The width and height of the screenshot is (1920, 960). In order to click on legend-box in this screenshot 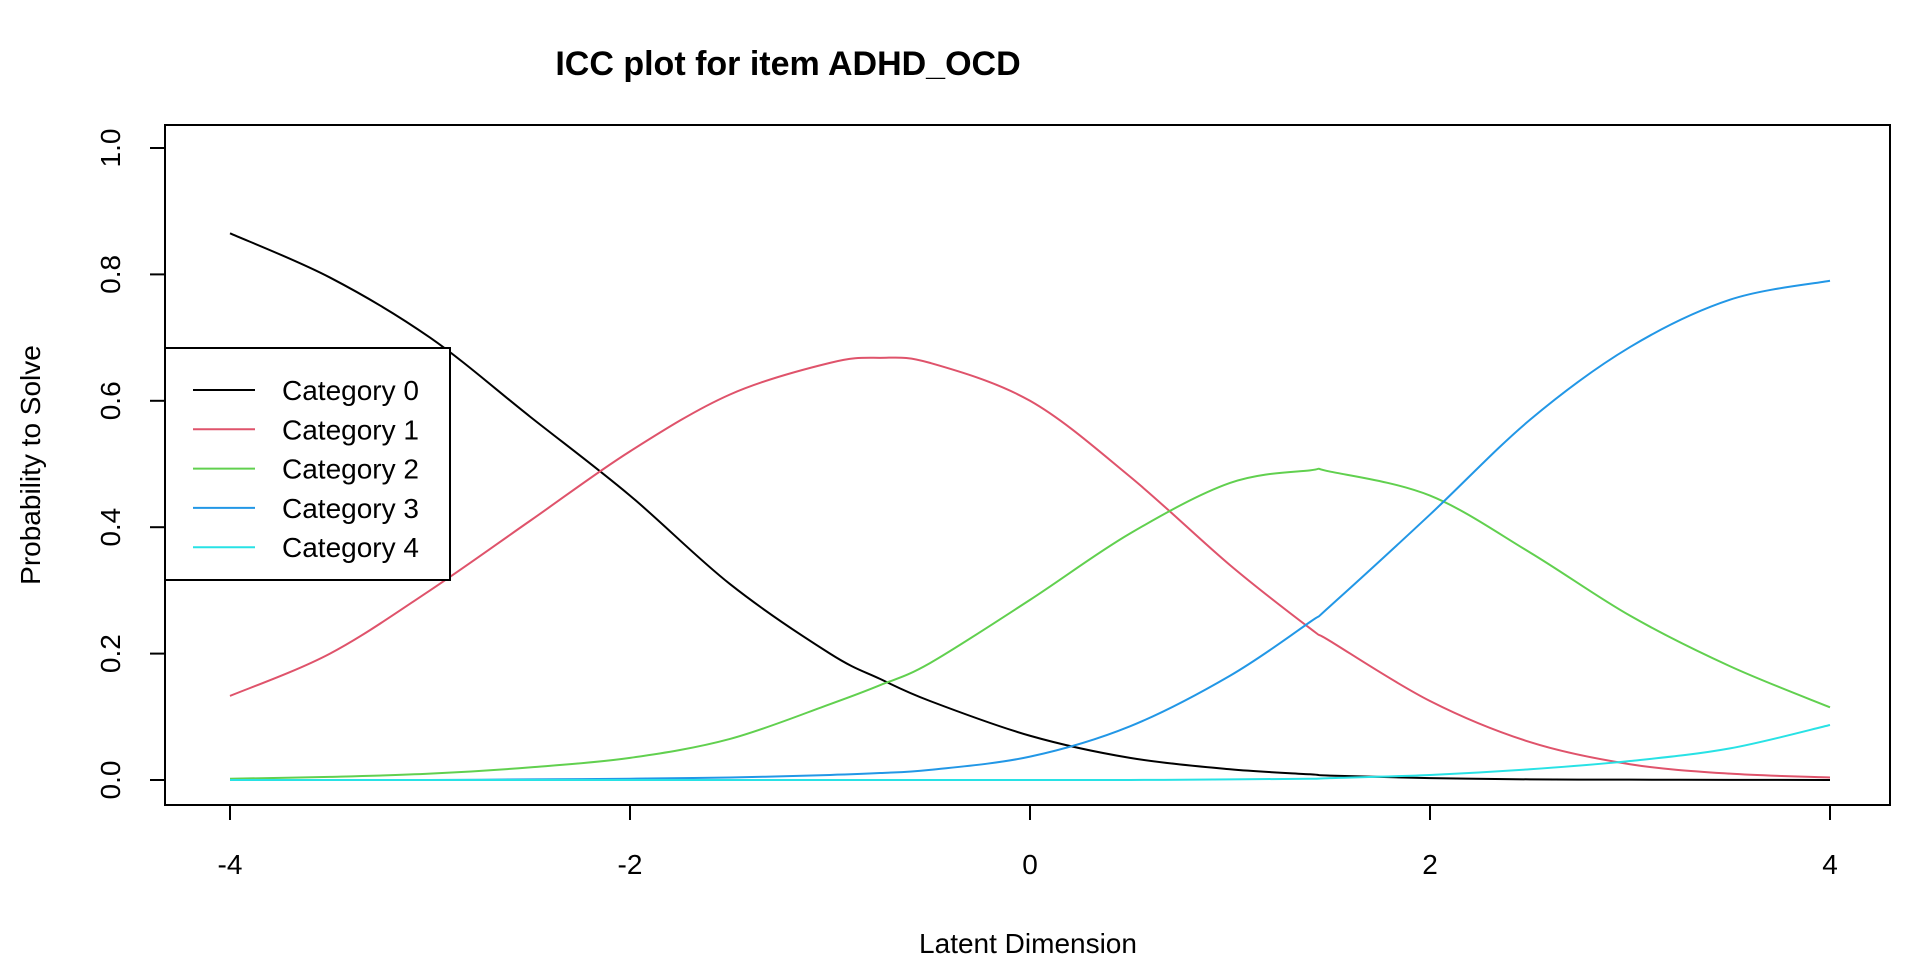, I will do `click(307, 464)`.